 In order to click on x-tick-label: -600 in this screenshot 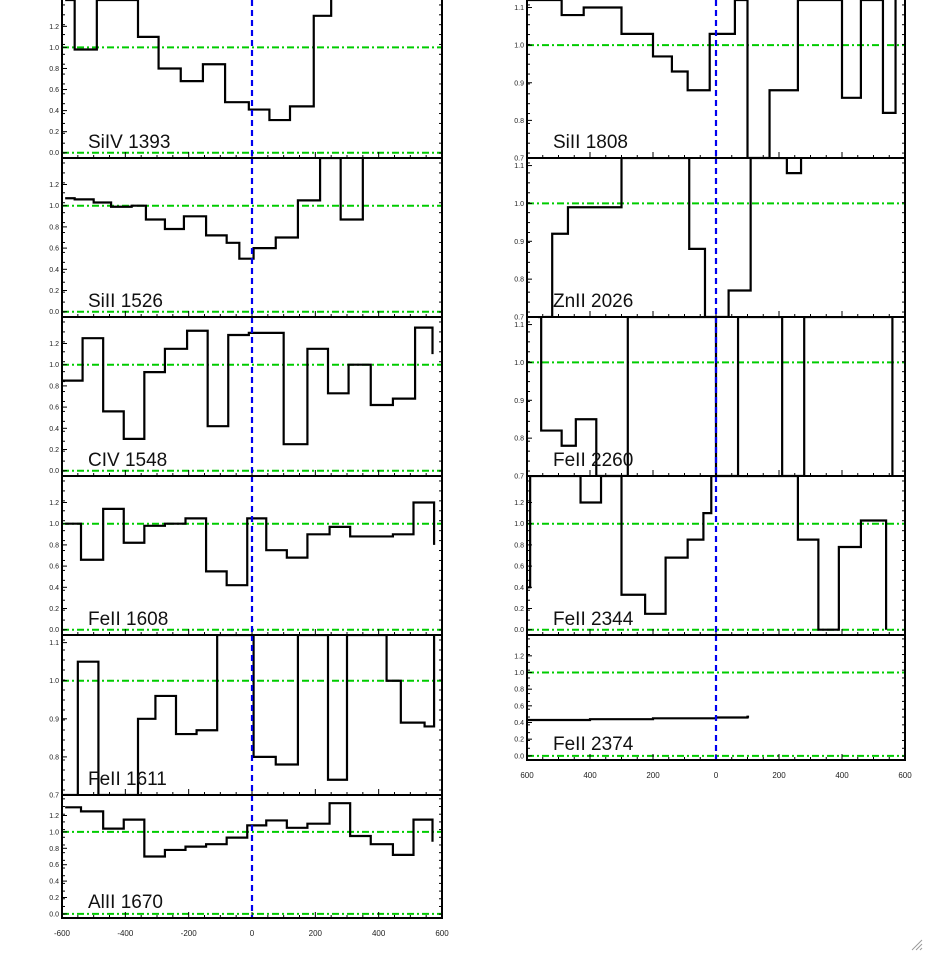, I will do `click(62, 933)`.